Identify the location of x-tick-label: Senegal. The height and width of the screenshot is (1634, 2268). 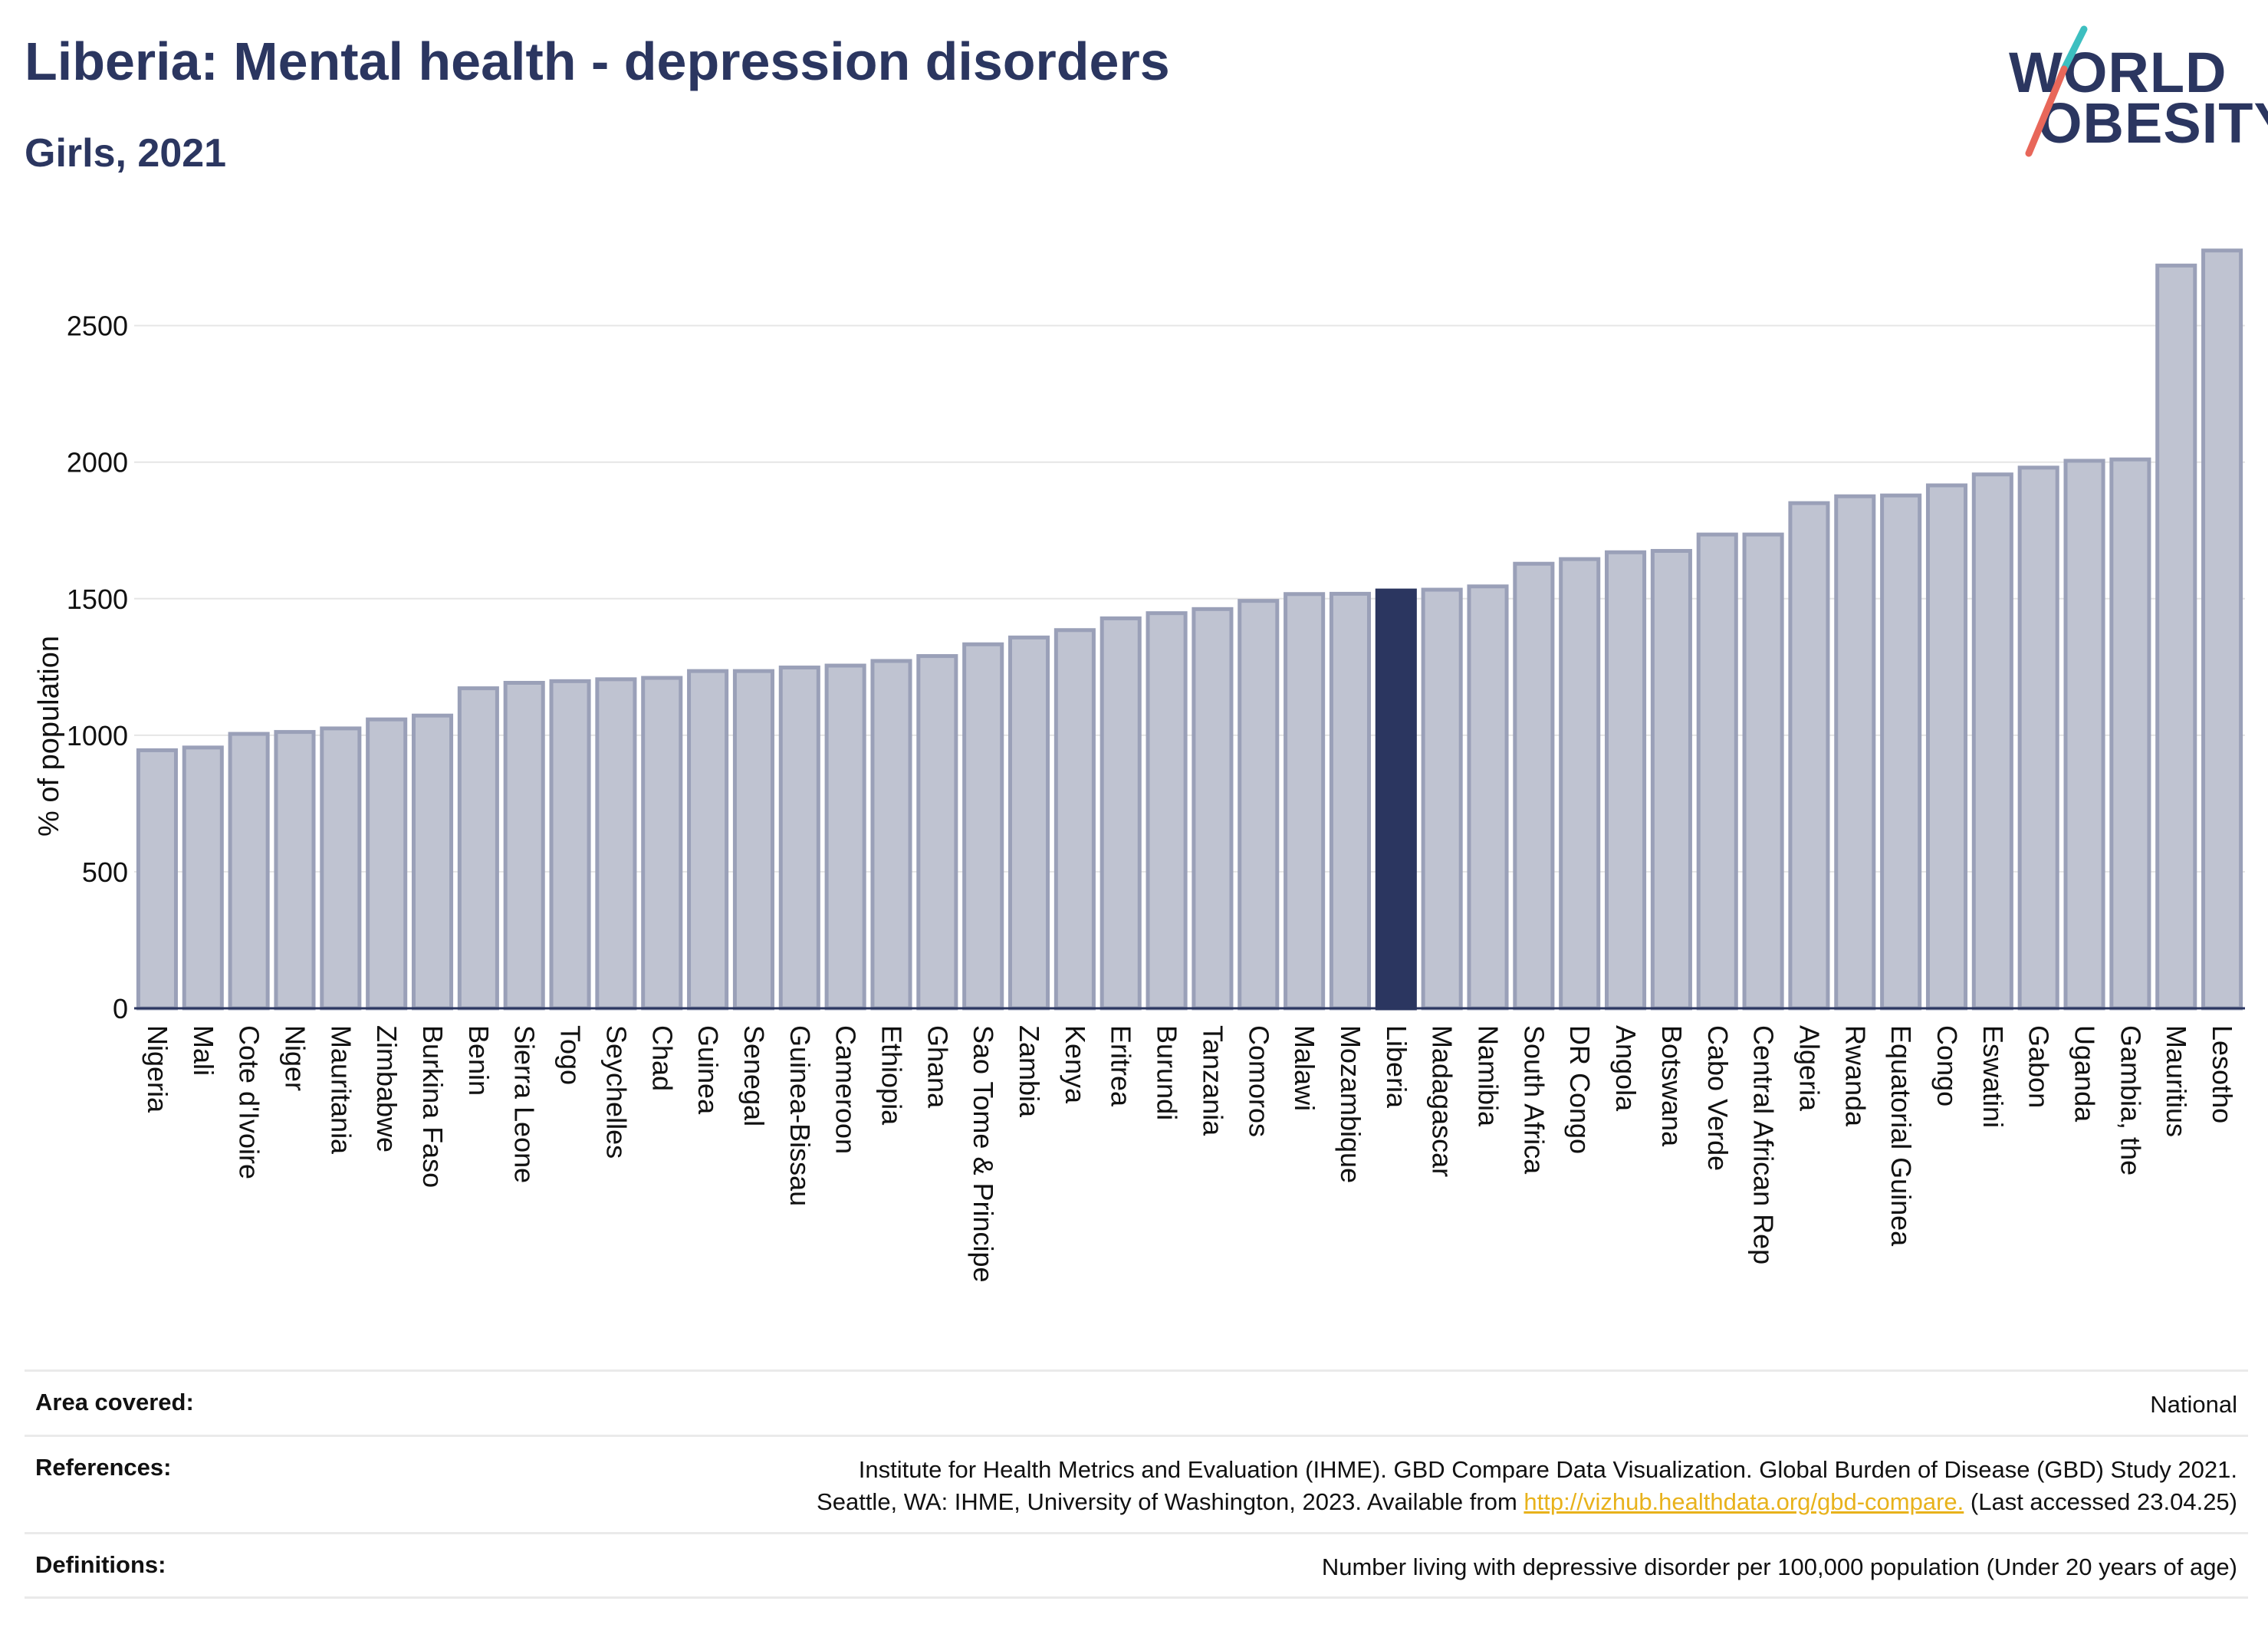
(754, 1076).